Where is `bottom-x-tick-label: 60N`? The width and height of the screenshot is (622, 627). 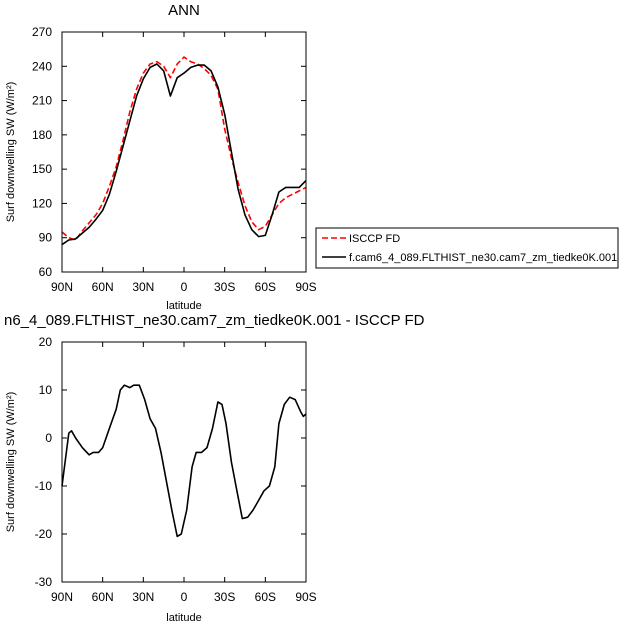 bottom-x-tick-label: 60N is located at coordinates (103, 597).